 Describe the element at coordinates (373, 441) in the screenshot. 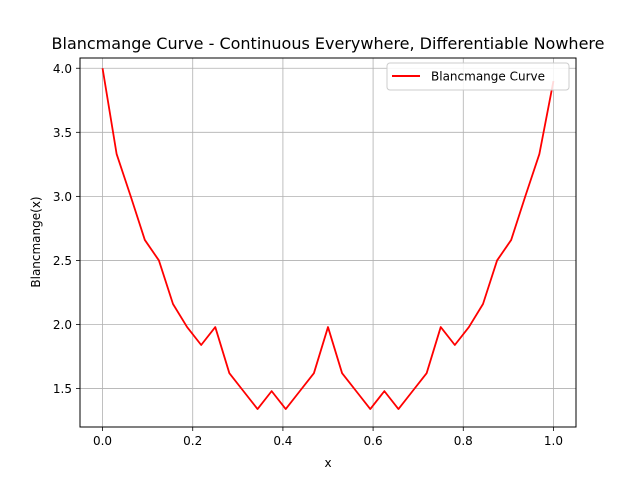

I see `x-tick-label: 0.6` at that location.